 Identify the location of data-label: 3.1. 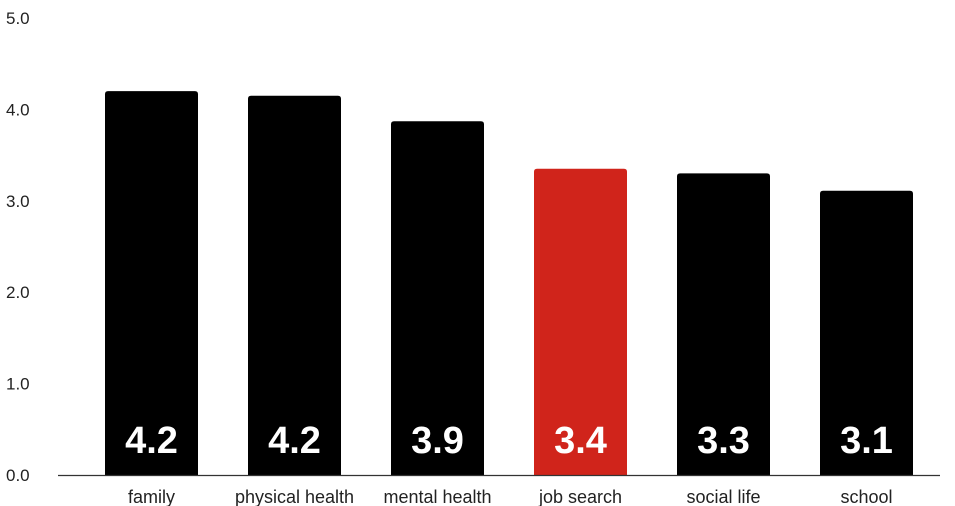
(866, 441).